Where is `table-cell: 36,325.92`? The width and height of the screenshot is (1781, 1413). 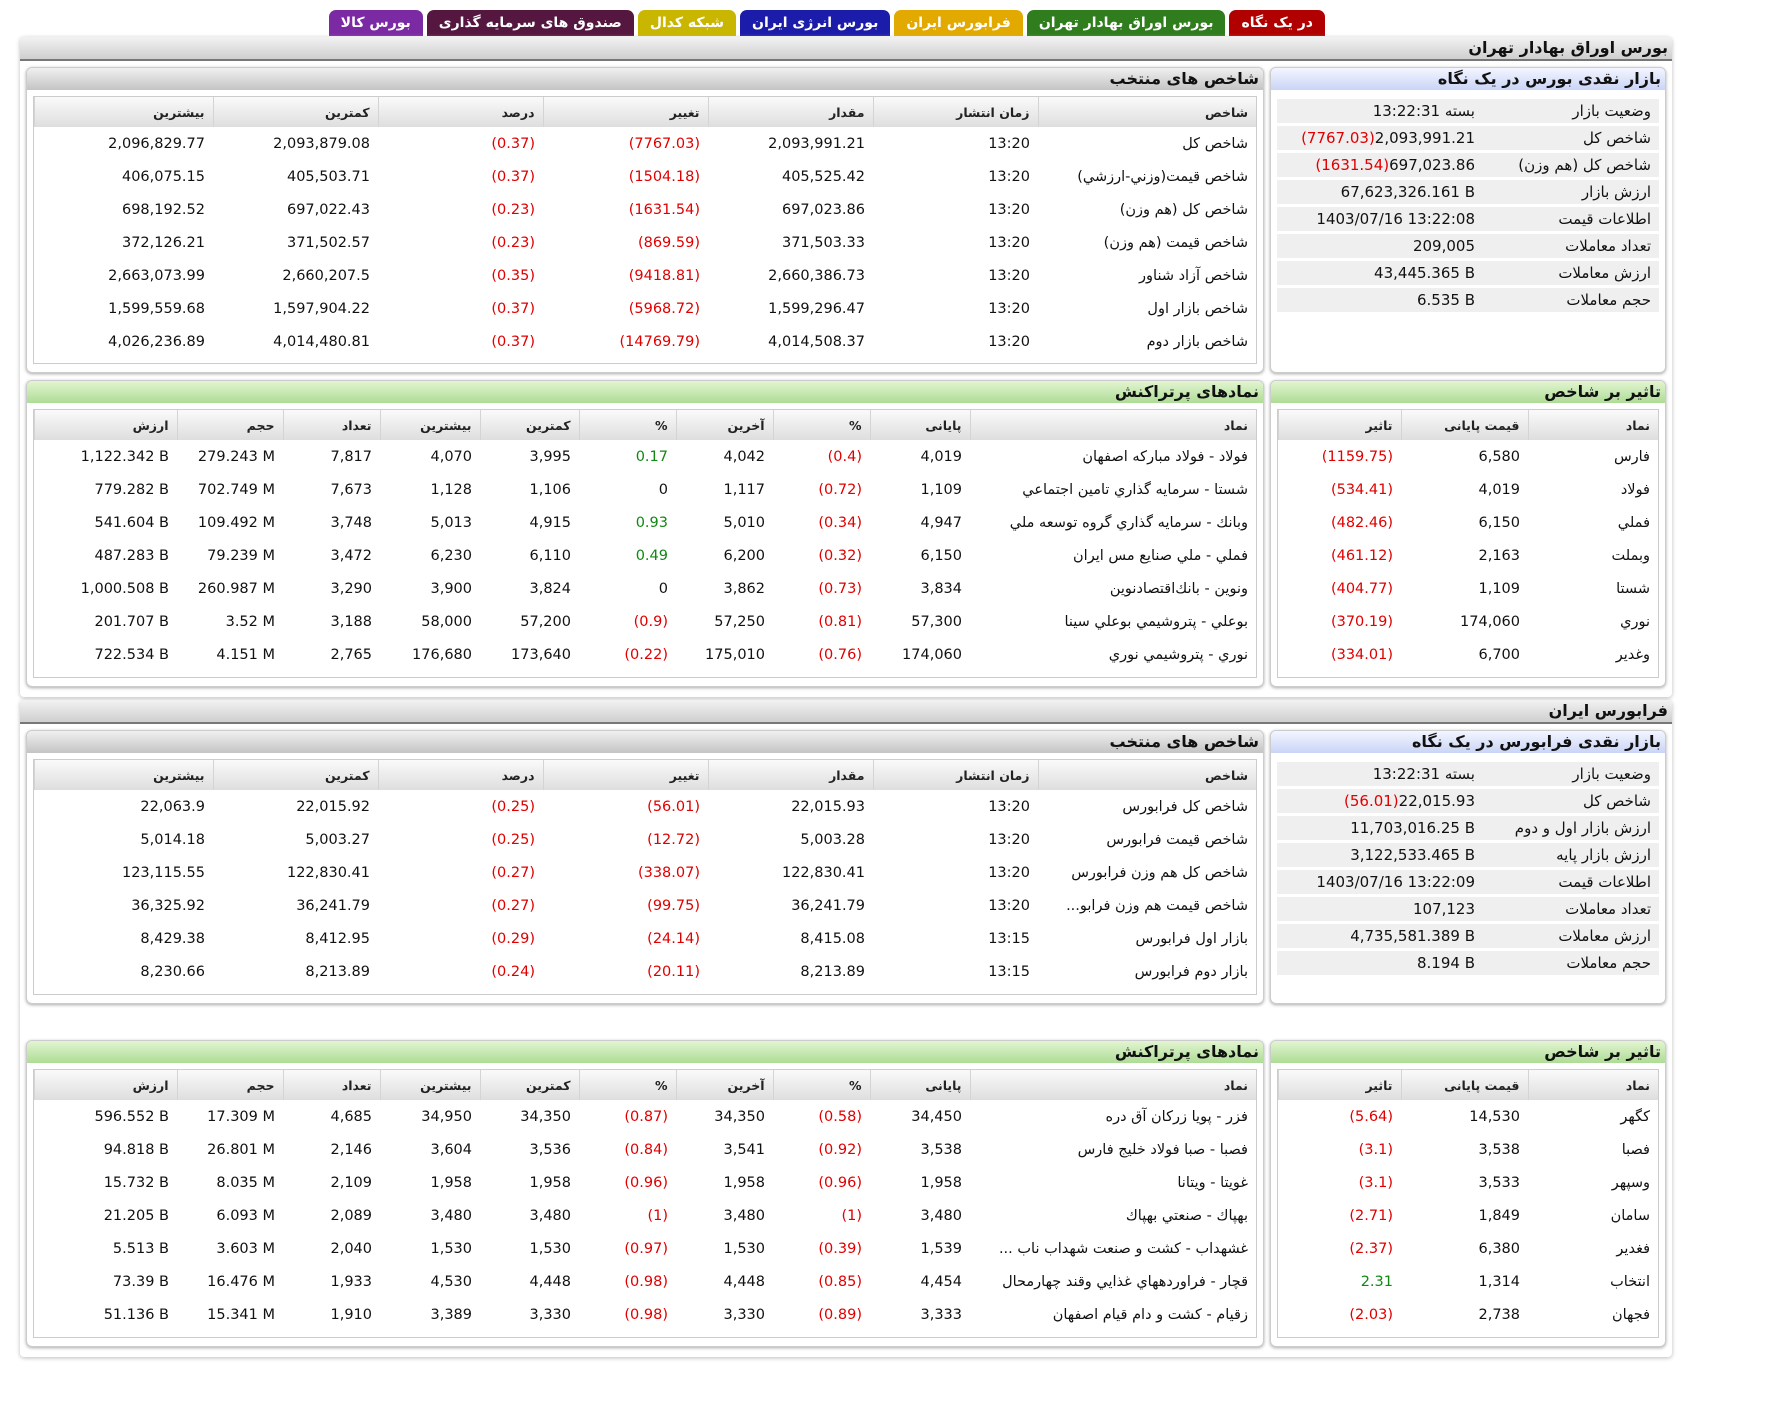
table-cell: 36,325.92 is located at coordinates (124, 905).